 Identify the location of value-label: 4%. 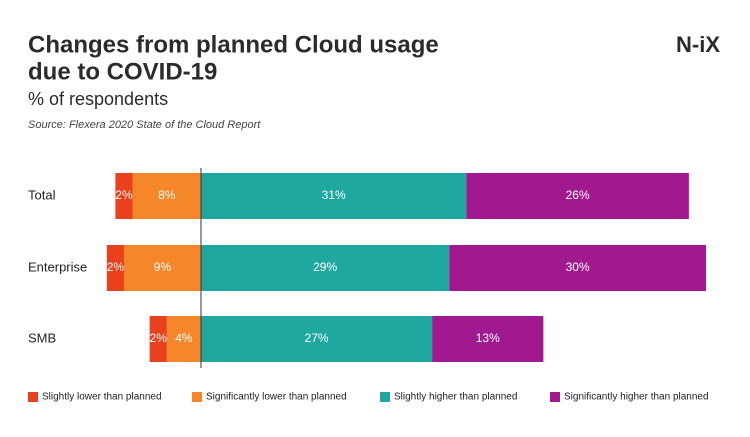
(184, 338).